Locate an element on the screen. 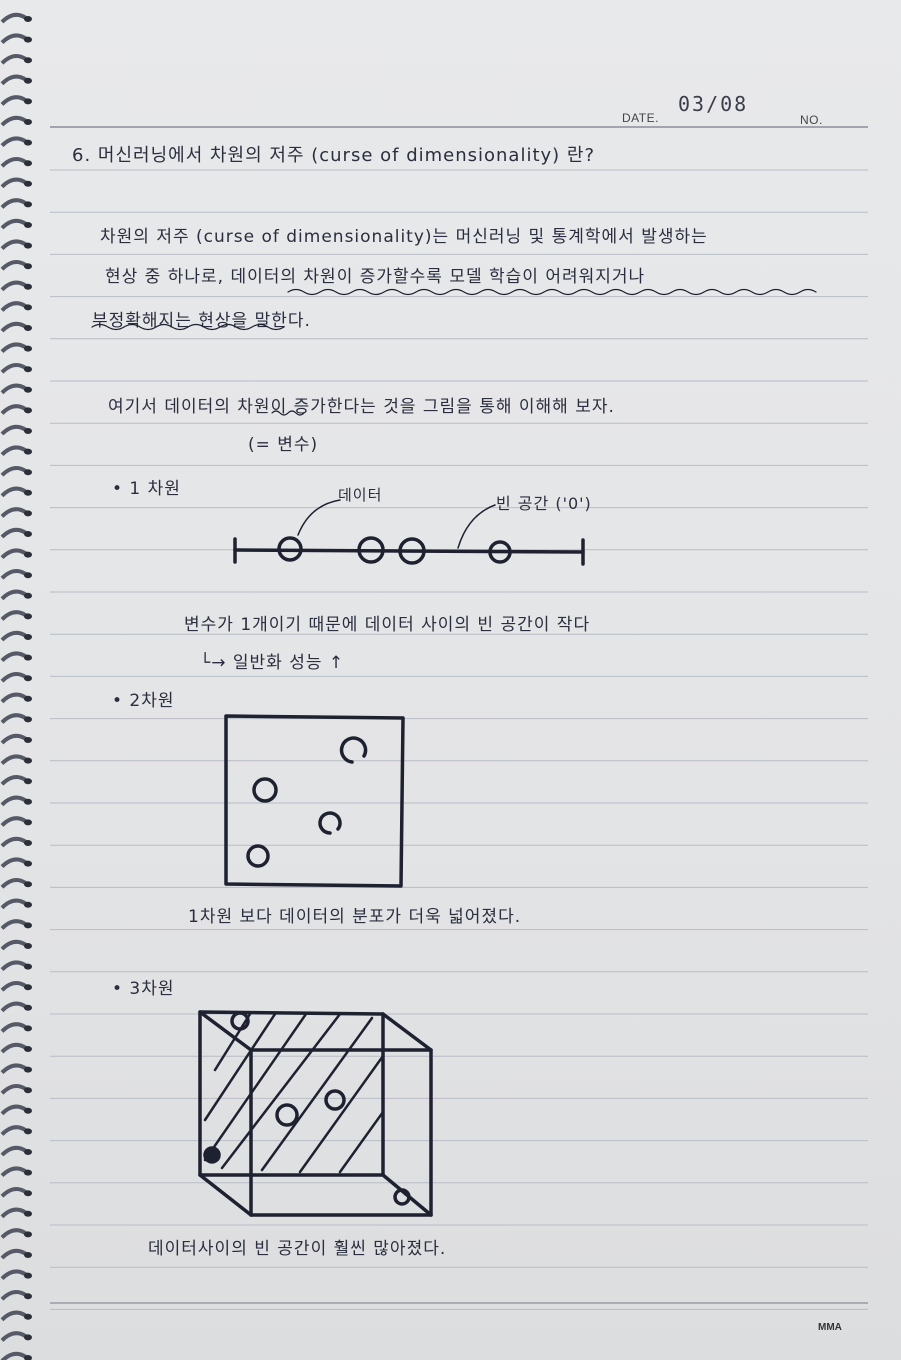 The height and width of the screenshot is (1360, 901). para-line-3: 부정확해지는 현상을 말한다. is located at coordinates (201, 321).